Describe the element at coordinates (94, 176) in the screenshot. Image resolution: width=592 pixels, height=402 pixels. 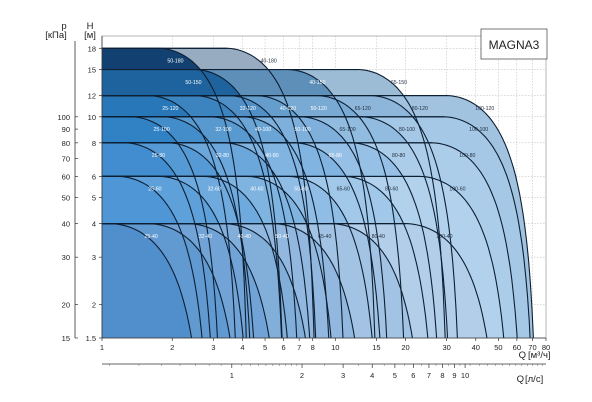
I see `h-tick-label: 6` at that location.